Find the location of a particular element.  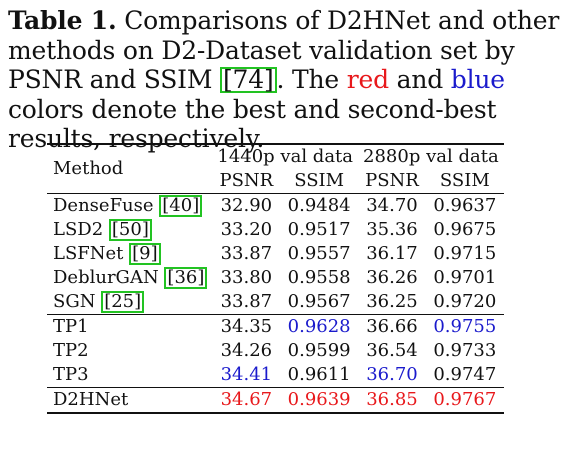

citation-link: [50] is located at coordinates (130, 230).